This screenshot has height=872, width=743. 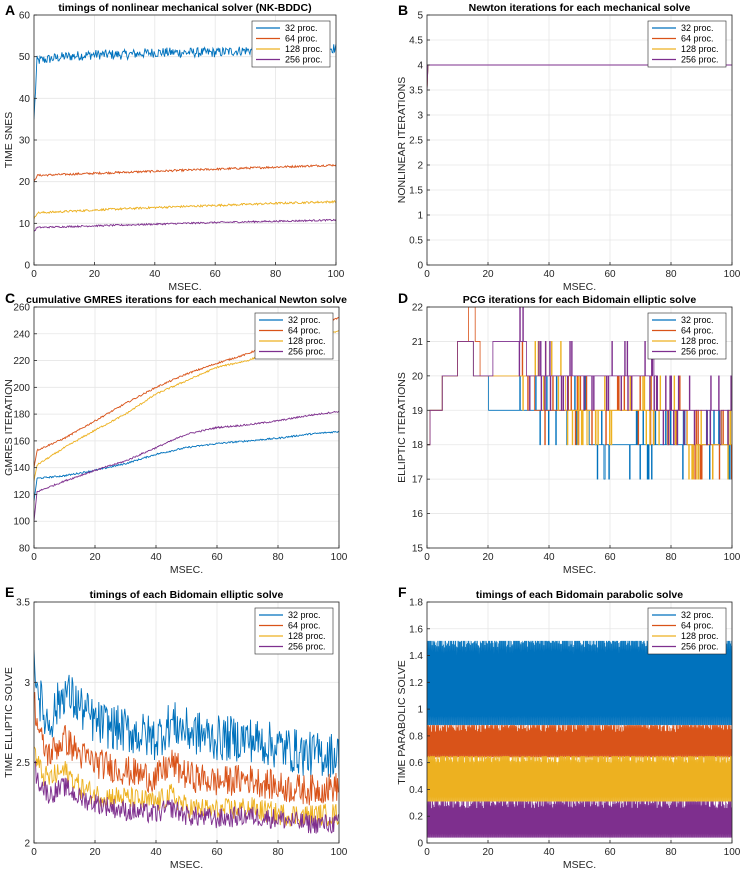 What do you see at coordinates (420, 710) in the screenshot?
I see `y-tick-label: 1` at bounding box center [420, 710].